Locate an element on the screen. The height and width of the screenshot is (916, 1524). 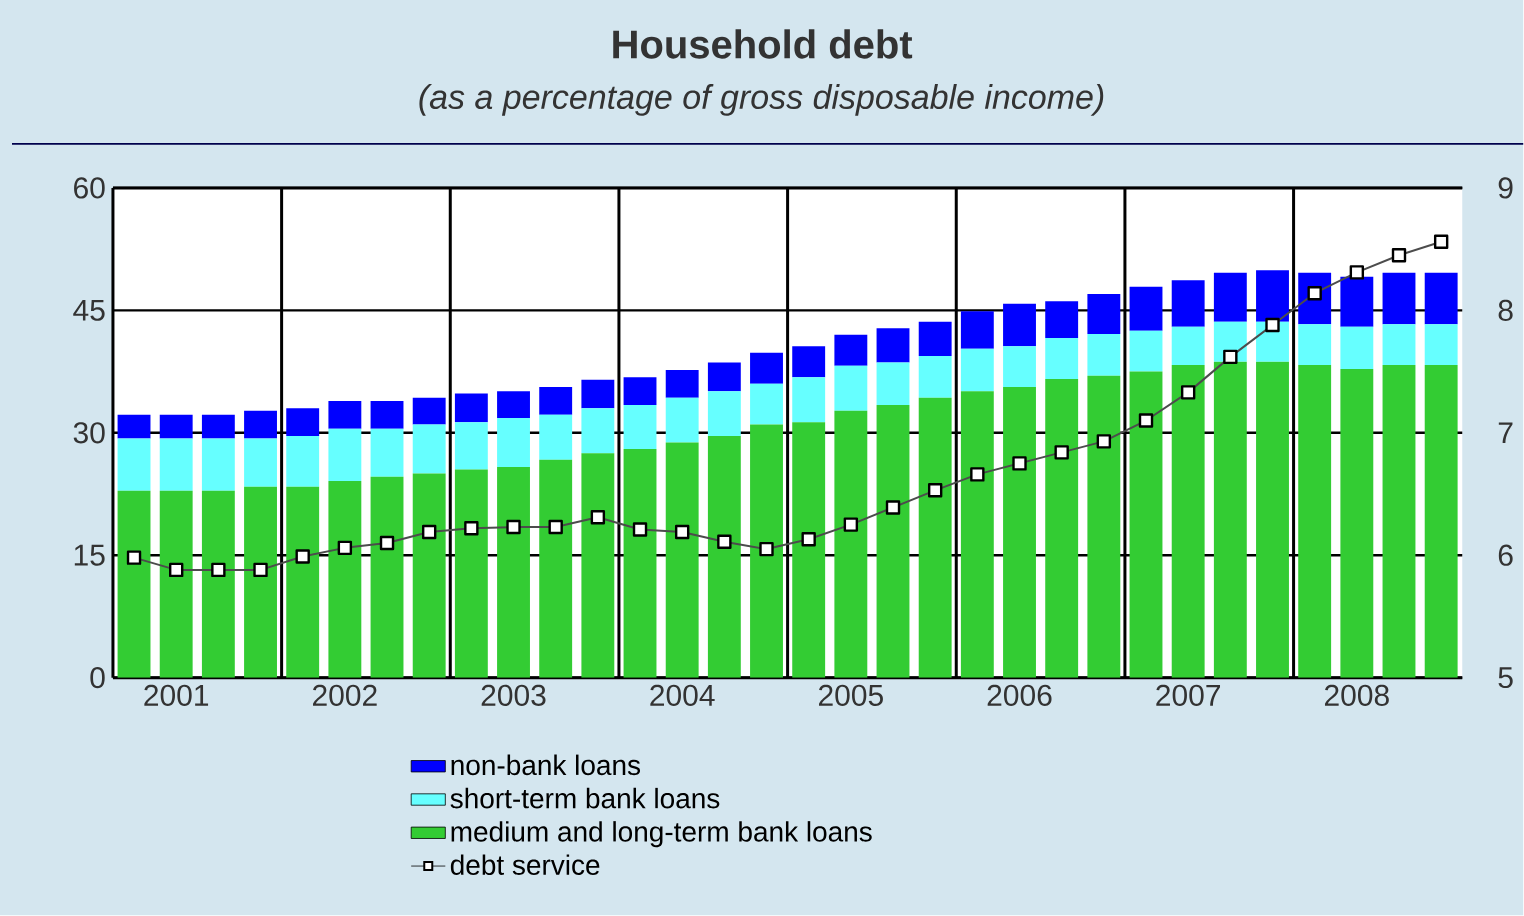
x-tick-label: 2007 is located at coordinates (1188, 695).